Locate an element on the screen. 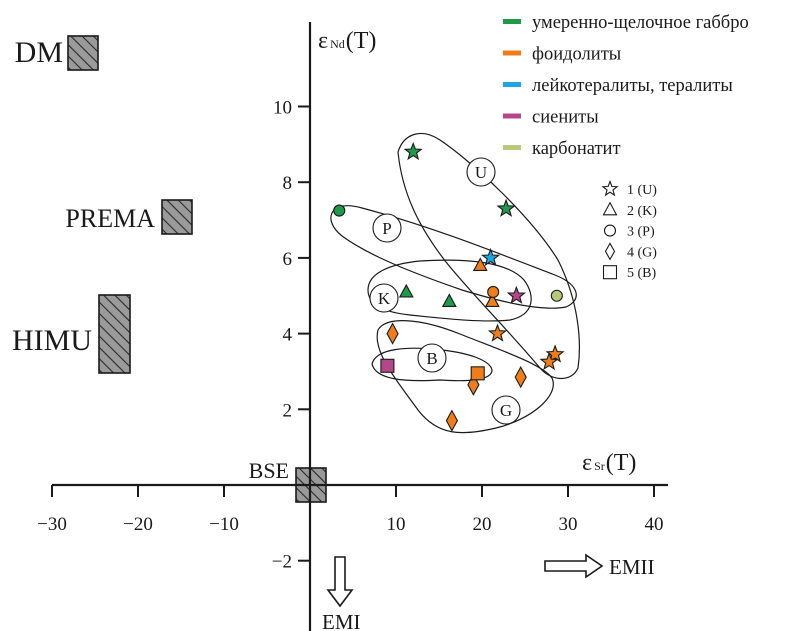 Image resolution: width=794 pixels, height=631 pixels. group-u-circle is located at coordinates (481, 172).